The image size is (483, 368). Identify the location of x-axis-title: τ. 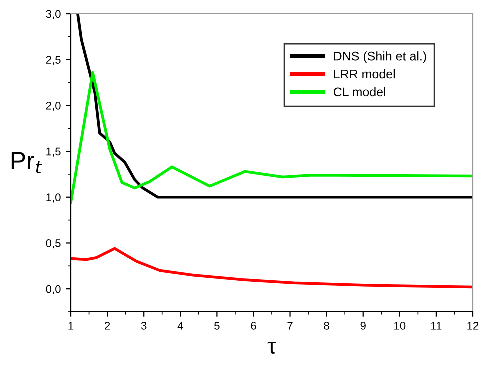
(272, 348).